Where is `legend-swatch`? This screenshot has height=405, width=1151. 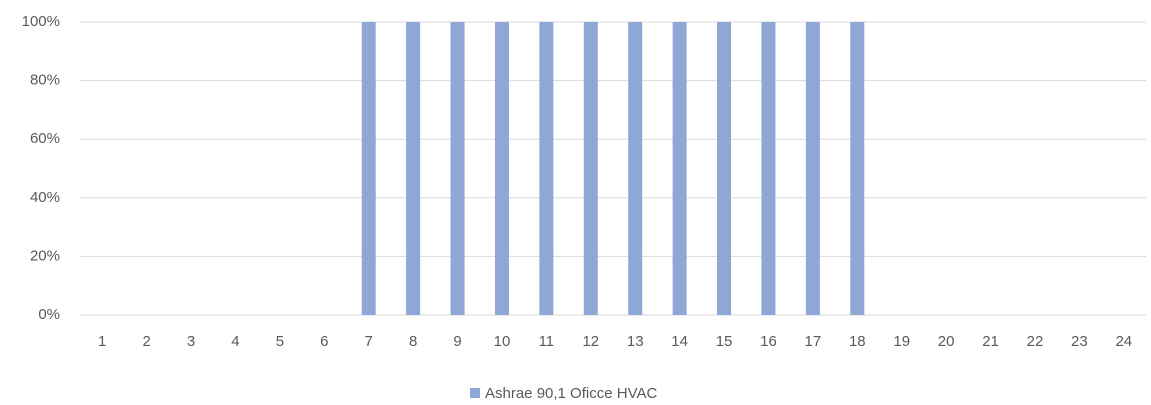
legend-swatch is located at coordinates (475, 393).